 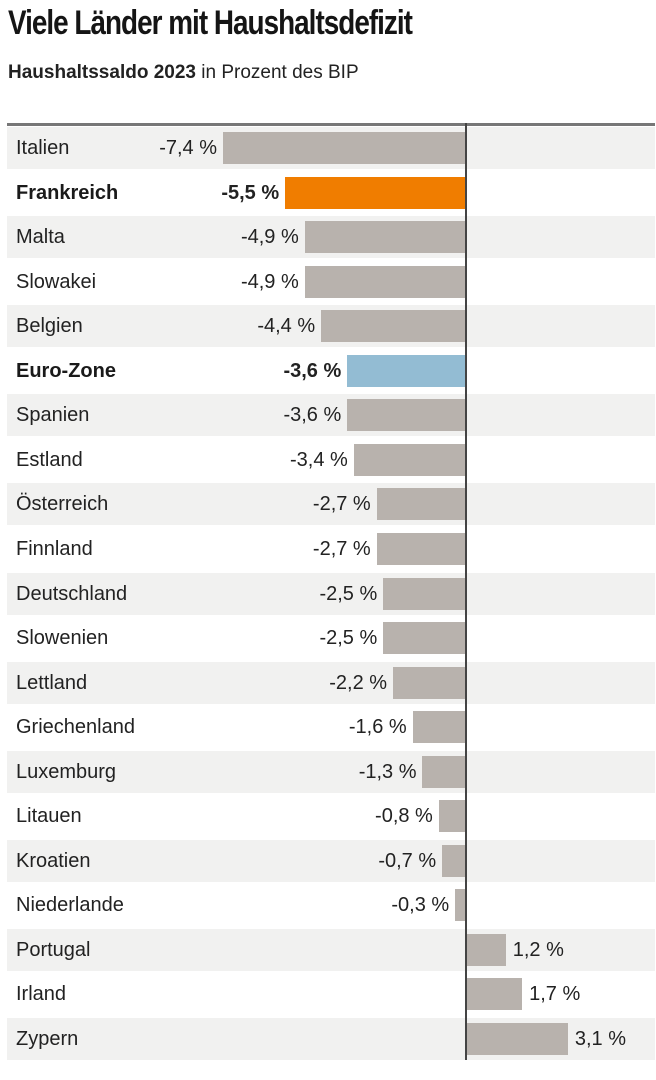 I want to click on chart-row: Deutschland -2,5 %, so click(x=331, y=593).